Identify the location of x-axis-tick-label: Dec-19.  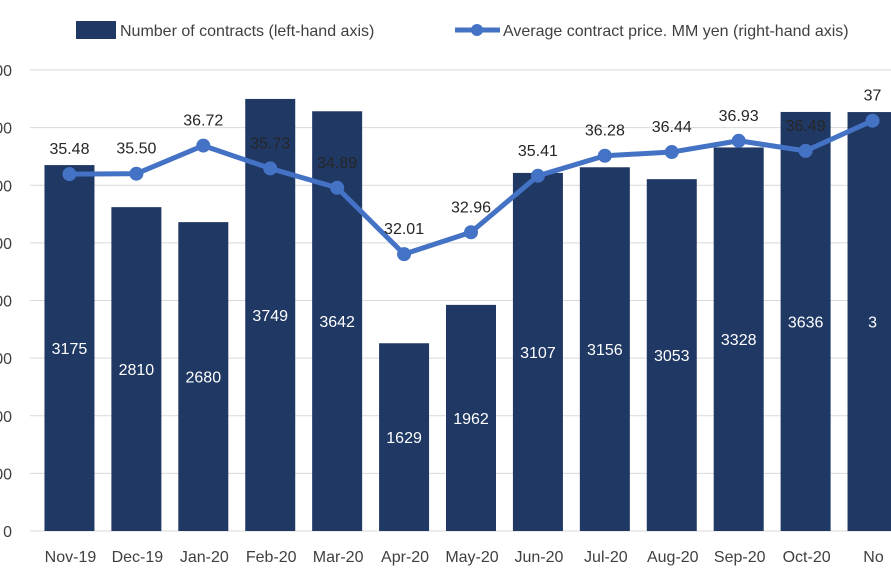
(138, 557).